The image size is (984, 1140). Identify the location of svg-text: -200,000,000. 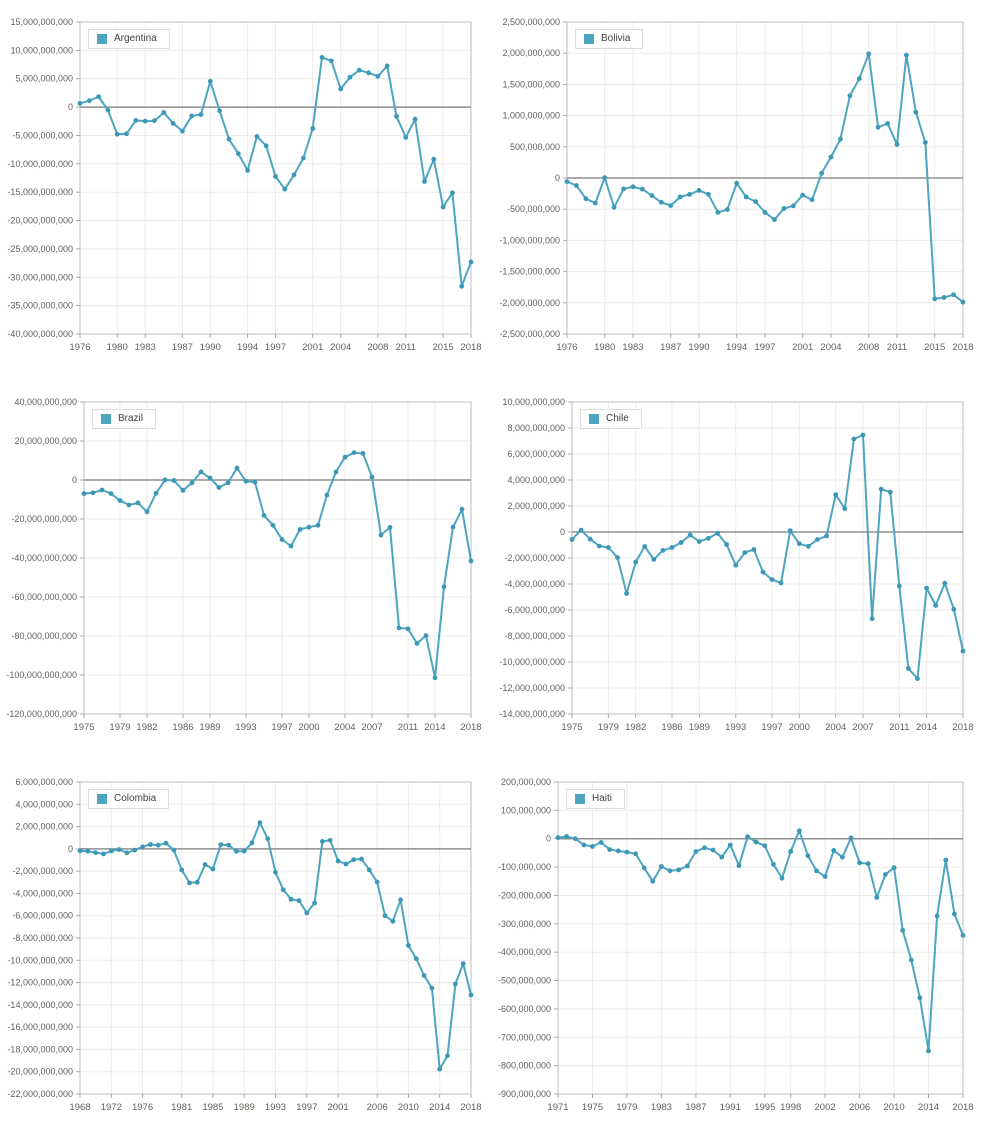
(524, 896).